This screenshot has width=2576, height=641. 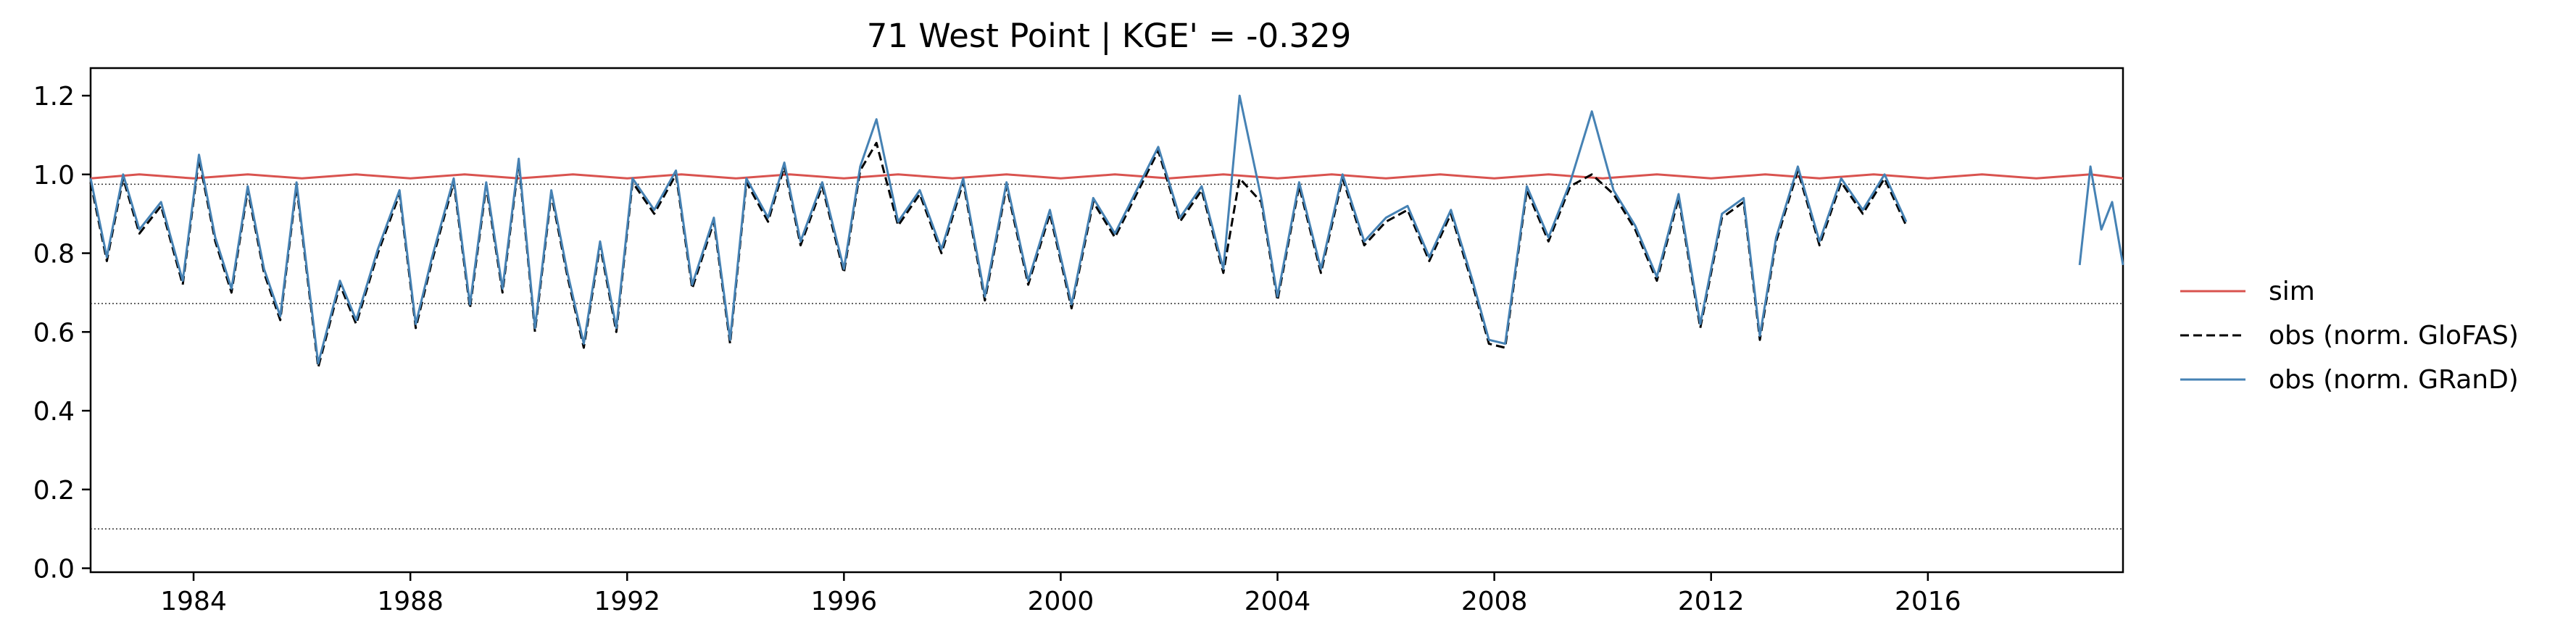 What do you see at coordinates (1061, 601) in the screenshot?
I see `x-tick-label-2000: 2000` at bounding box center [1061, 601].